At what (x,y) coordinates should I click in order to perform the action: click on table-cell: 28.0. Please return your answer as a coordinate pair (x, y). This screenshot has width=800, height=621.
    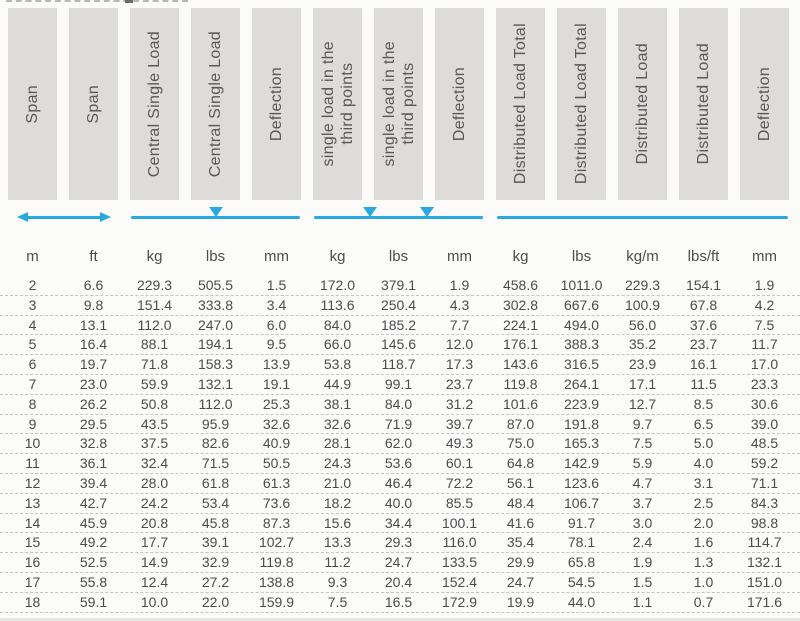
    Looking at the image, I should click on (154, 482).